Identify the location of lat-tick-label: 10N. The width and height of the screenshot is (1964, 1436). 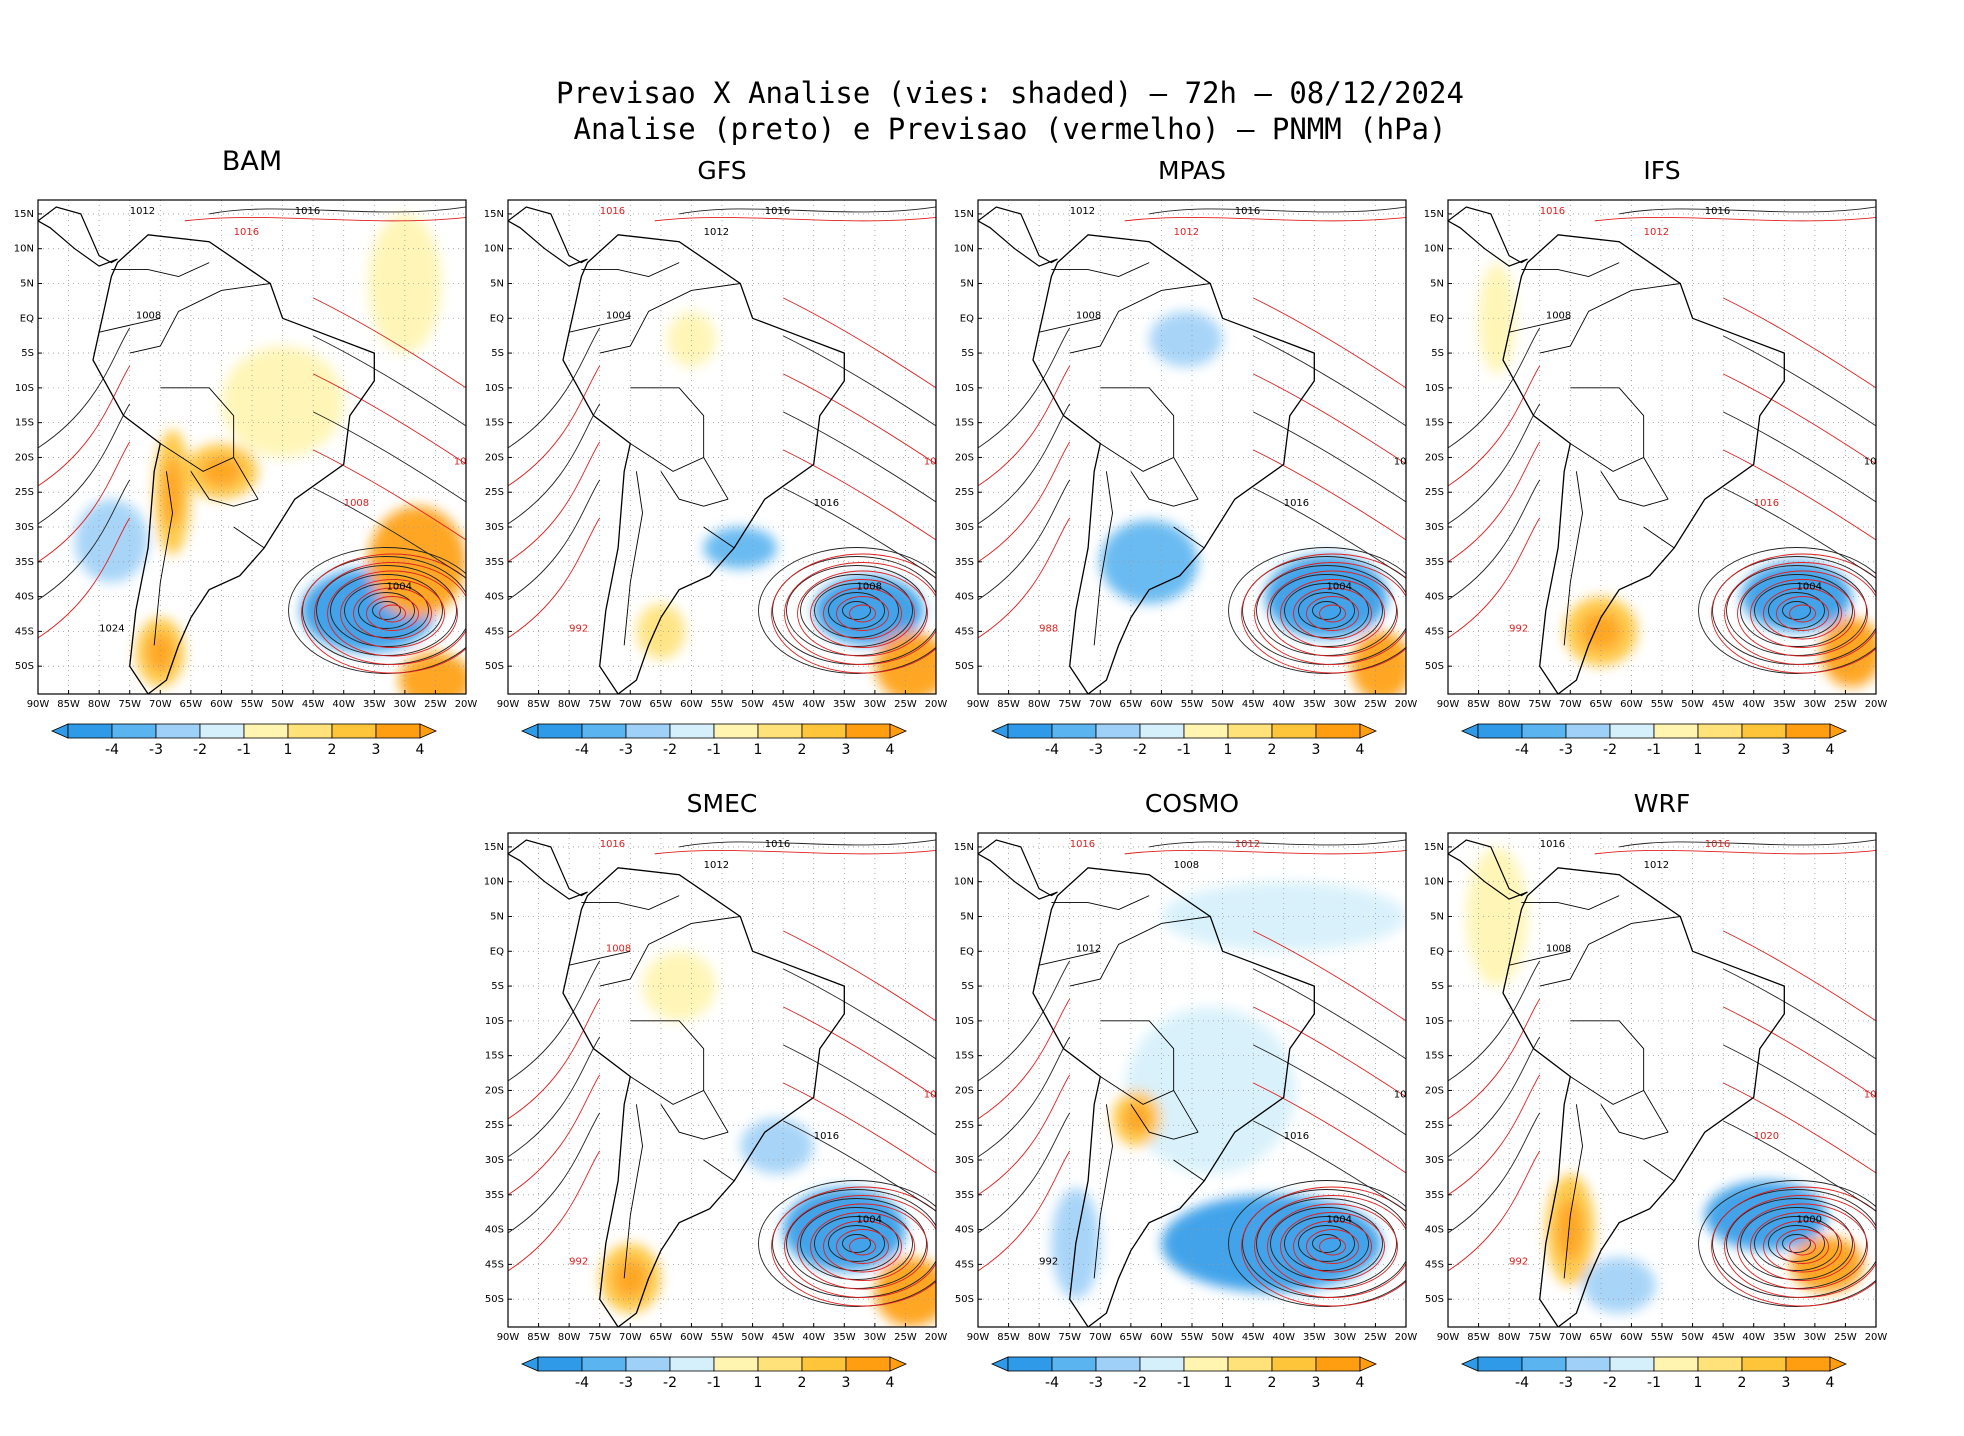
(494, 882).